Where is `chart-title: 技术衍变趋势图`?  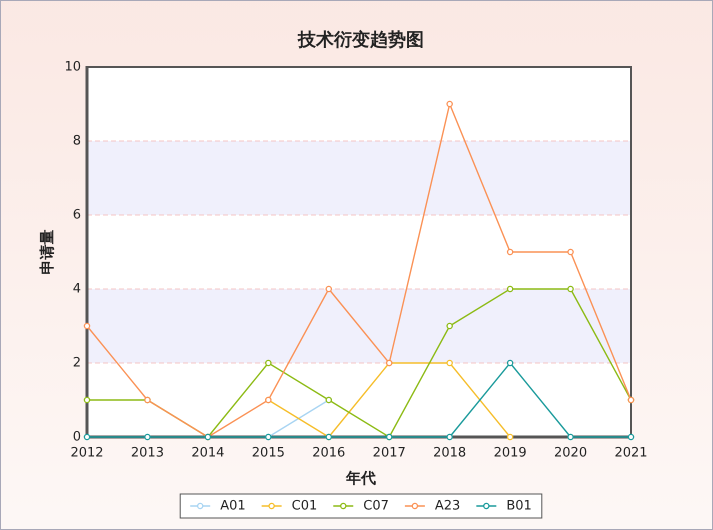
chart-title: 技术衍变趋势图 is located at coordinates (360, 40).